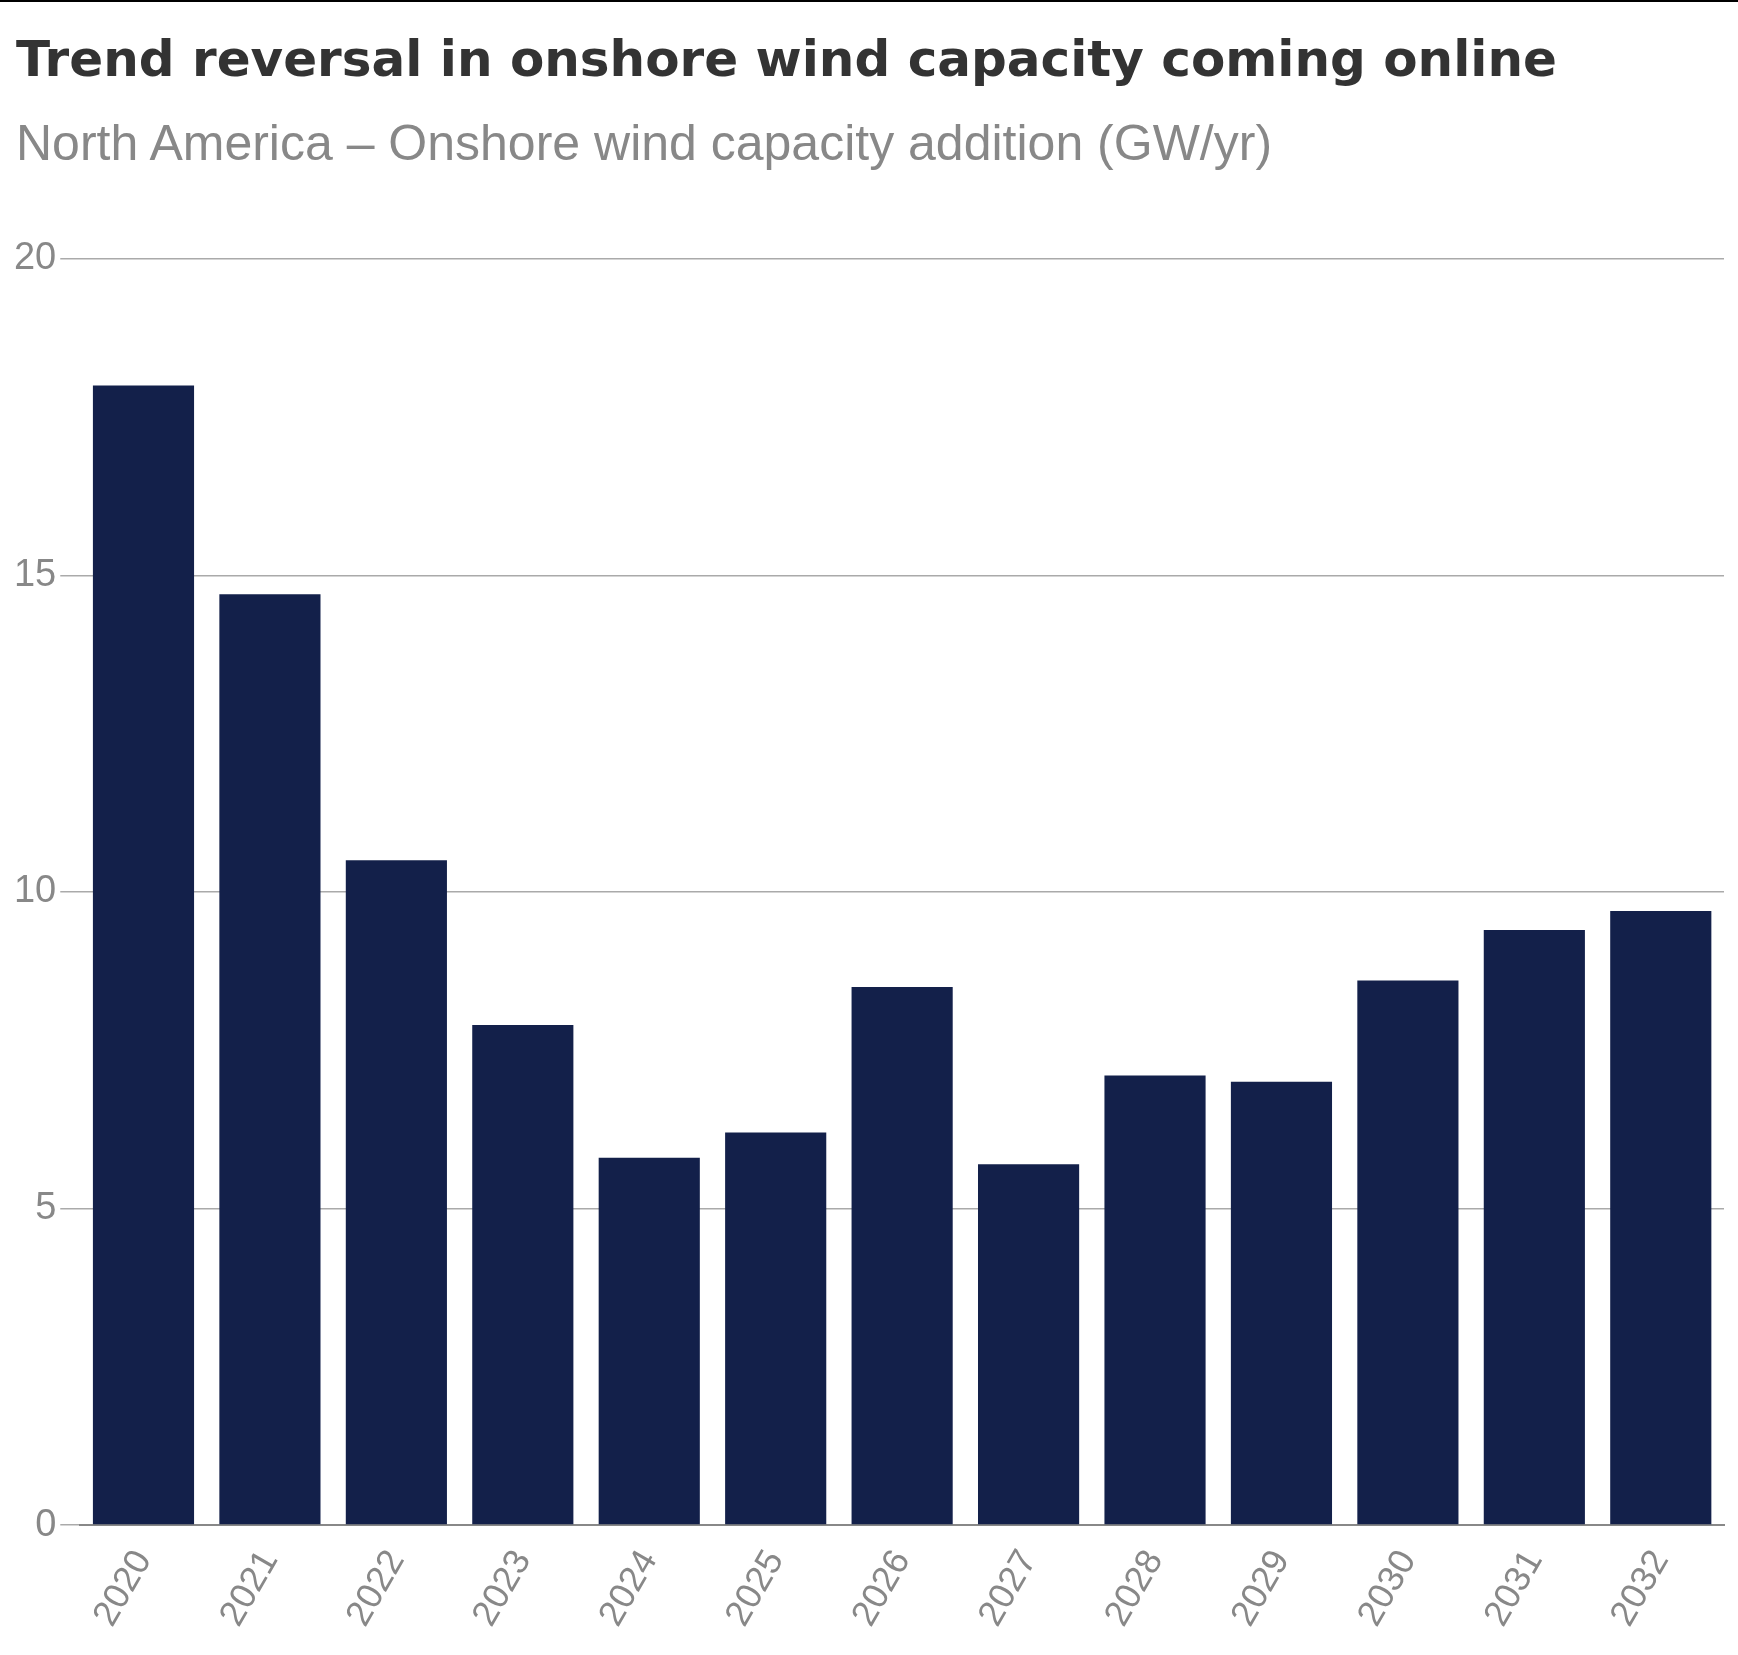 This screenshot has height=1655, width=1738. What do you see at coordinates (644, 143) in the screenshot?
I see `chart-subtitle: North America – Onshore wind capacity addition (GW/yr)` at bounding box center [644, 143].